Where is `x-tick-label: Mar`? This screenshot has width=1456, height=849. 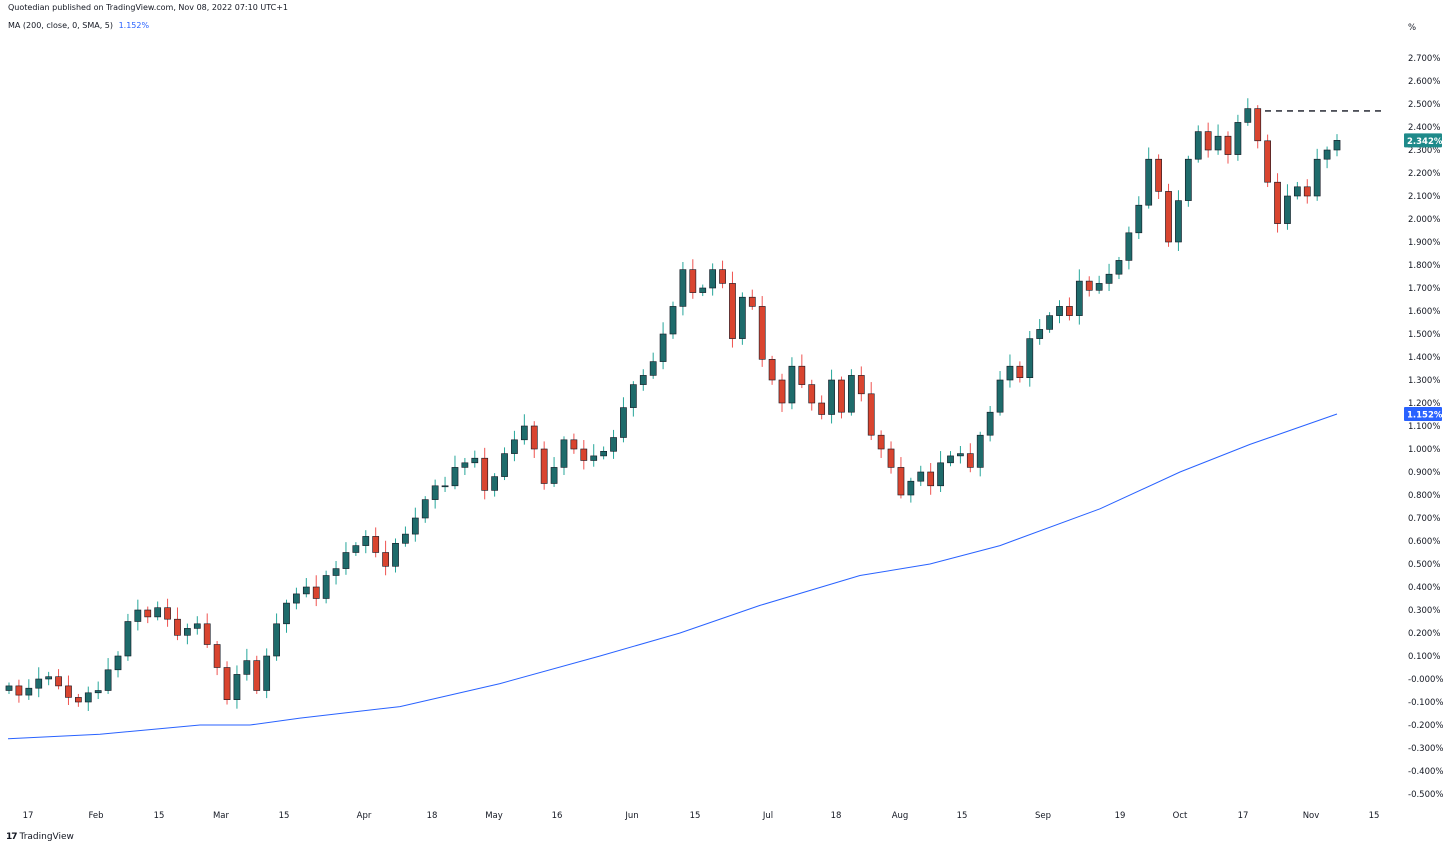 x-tick-label: Mar is located at coordinates (221, 816).